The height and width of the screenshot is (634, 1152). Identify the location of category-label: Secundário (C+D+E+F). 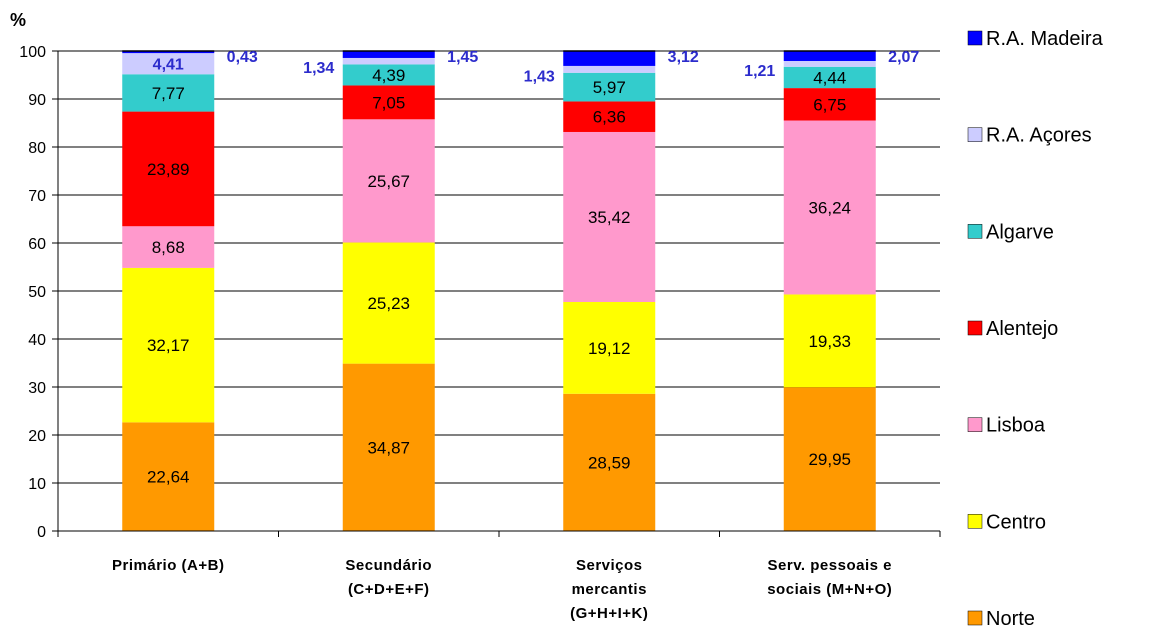
(388, 577).